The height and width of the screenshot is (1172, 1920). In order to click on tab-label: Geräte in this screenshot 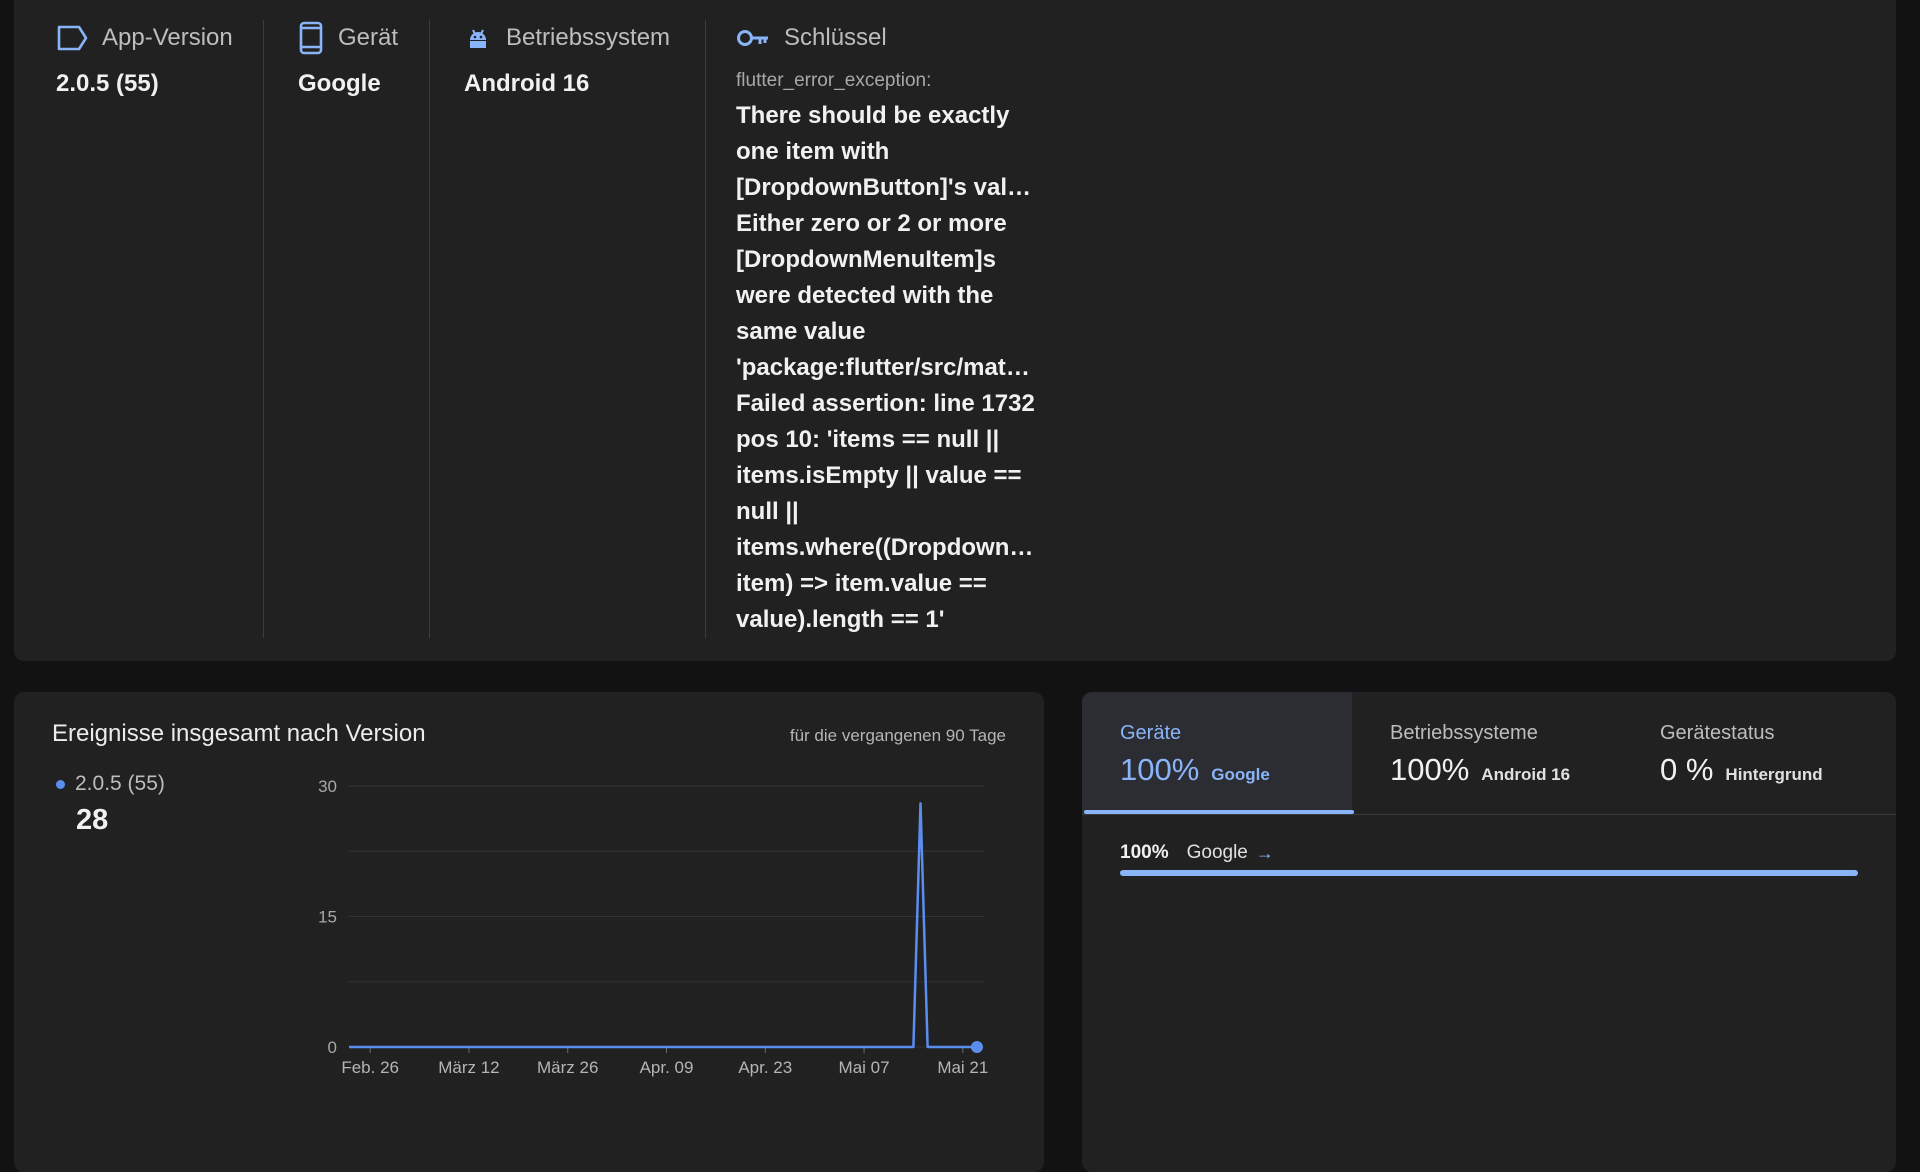, I will do `click(1151, 733)`.